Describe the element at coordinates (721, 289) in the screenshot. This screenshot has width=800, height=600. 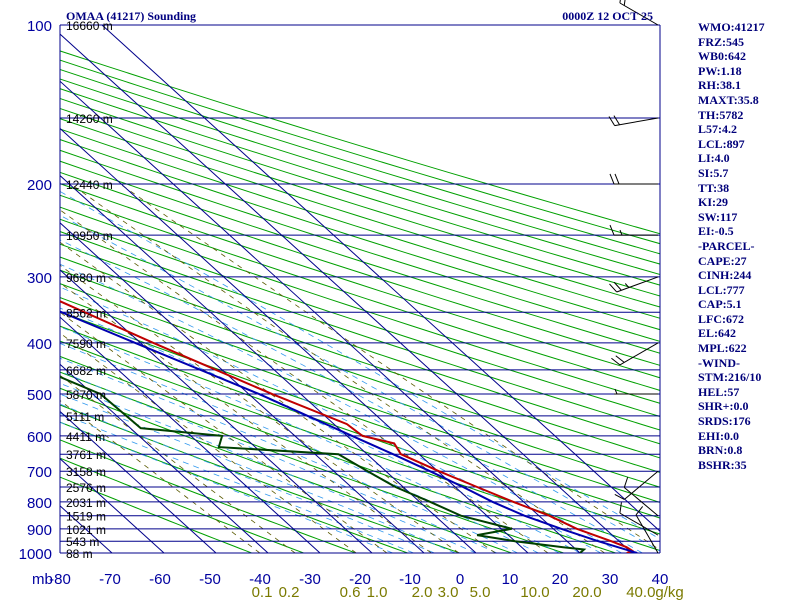
I see `index-line: LCL:777` at that location.